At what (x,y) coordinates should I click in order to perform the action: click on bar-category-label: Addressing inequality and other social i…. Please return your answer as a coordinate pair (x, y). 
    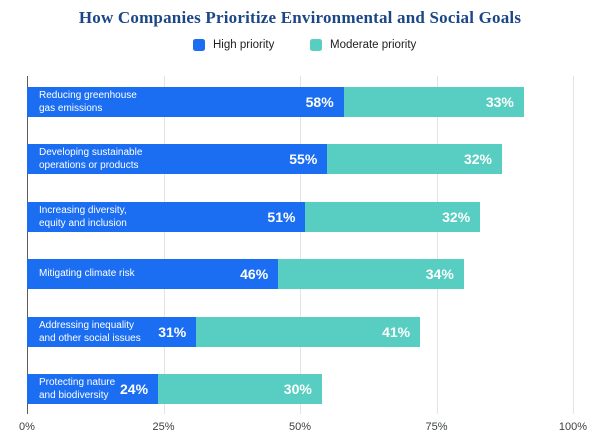
    Looking at the image, I should click on (90, 331).